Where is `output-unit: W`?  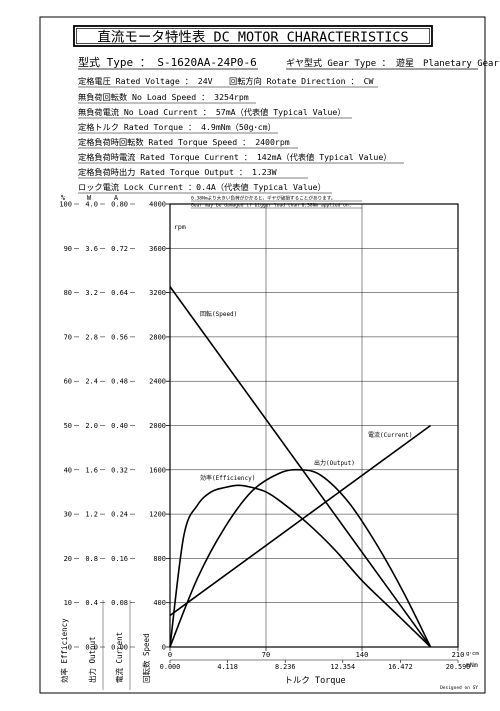
output-unit: W is located at coordinates (89, 198).